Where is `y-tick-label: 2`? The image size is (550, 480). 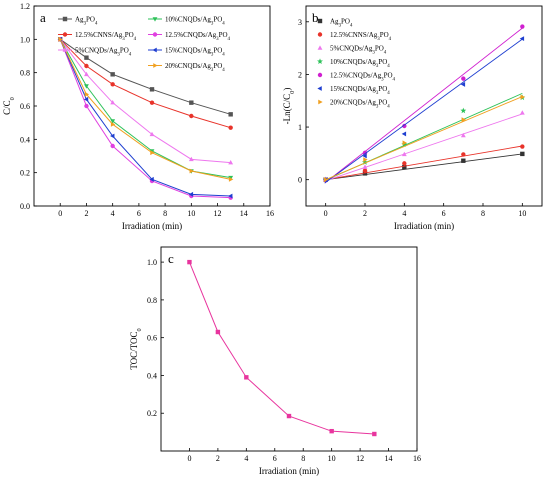
y-tick-label: 2 is located at coordinates (300, 74).